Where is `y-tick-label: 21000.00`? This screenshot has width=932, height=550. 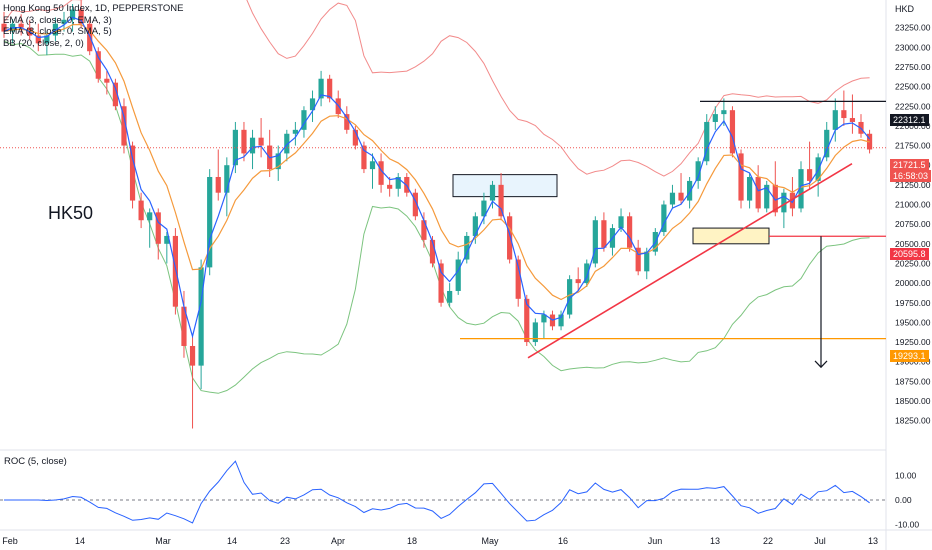 y-tick-label: 21000.00 is located at coordinates (913, 205).